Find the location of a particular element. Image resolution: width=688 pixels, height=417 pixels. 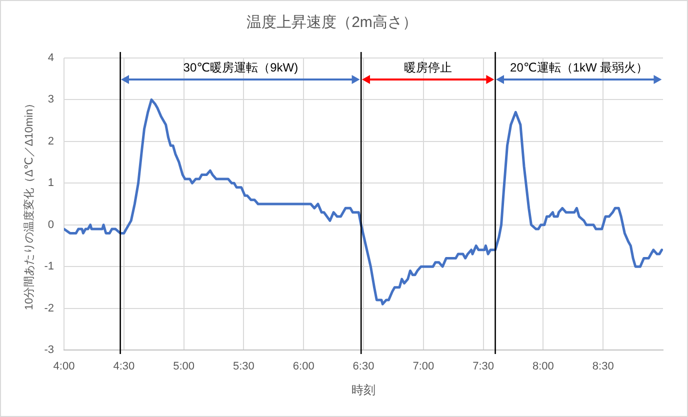

y-tick-label: 4 is located at coordinates (51, 58).